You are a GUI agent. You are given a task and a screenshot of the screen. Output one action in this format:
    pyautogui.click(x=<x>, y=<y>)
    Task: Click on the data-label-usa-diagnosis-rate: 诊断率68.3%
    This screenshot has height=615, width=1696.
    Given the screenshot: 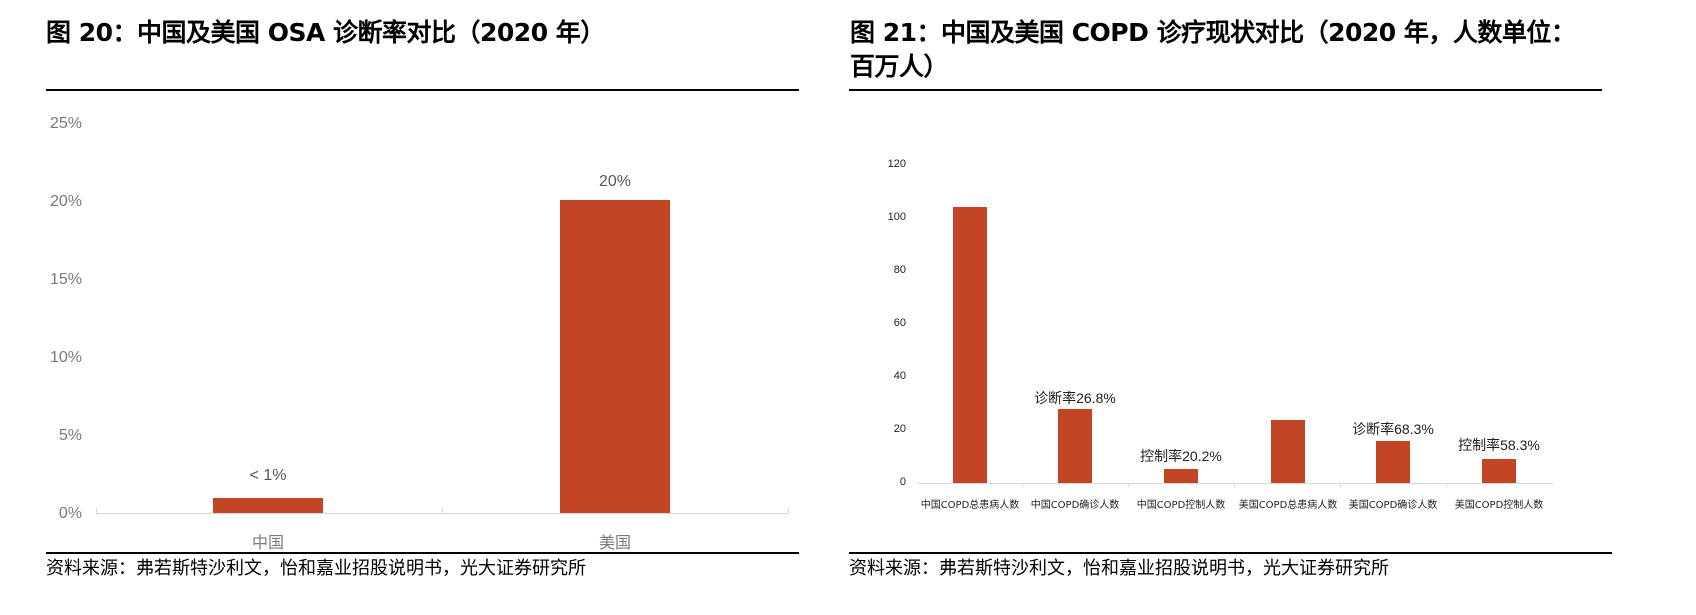 What is the action you would take?
    pyautogui.click(x=1393, y=429)
    